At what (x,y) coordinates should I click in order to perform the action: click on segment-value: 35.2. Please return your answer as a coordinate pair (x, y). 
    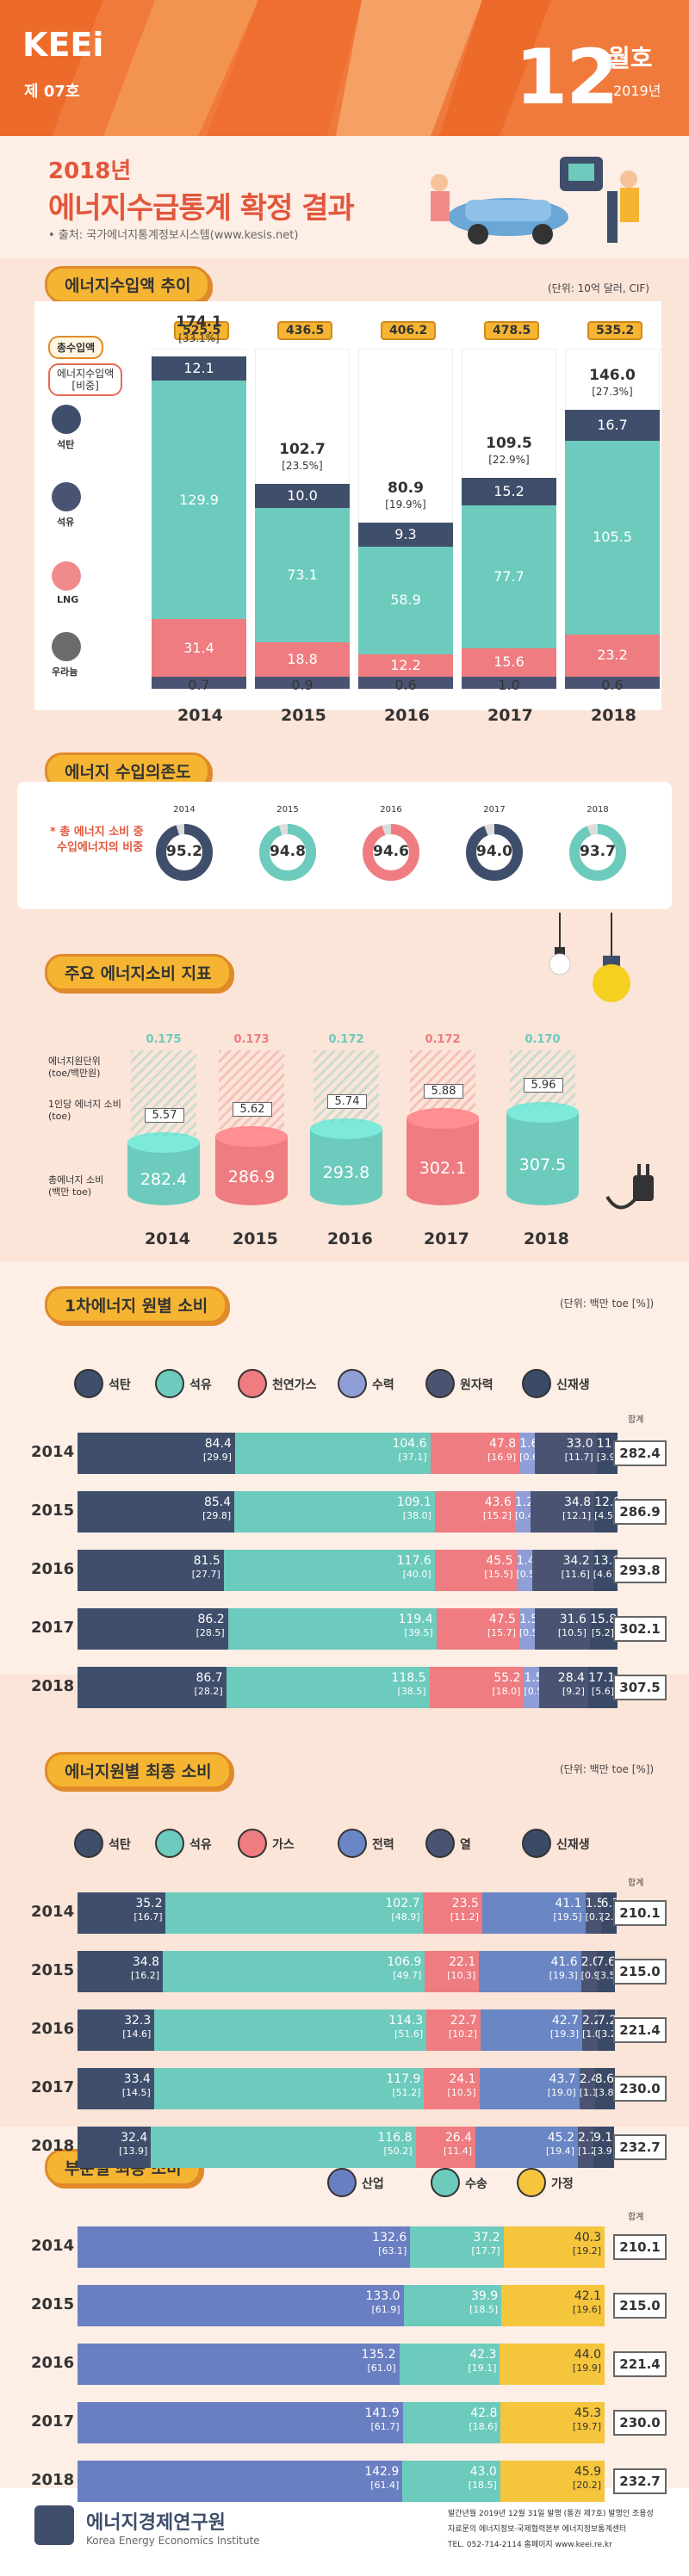
    Looking at the image, I should click on (149, 1903).